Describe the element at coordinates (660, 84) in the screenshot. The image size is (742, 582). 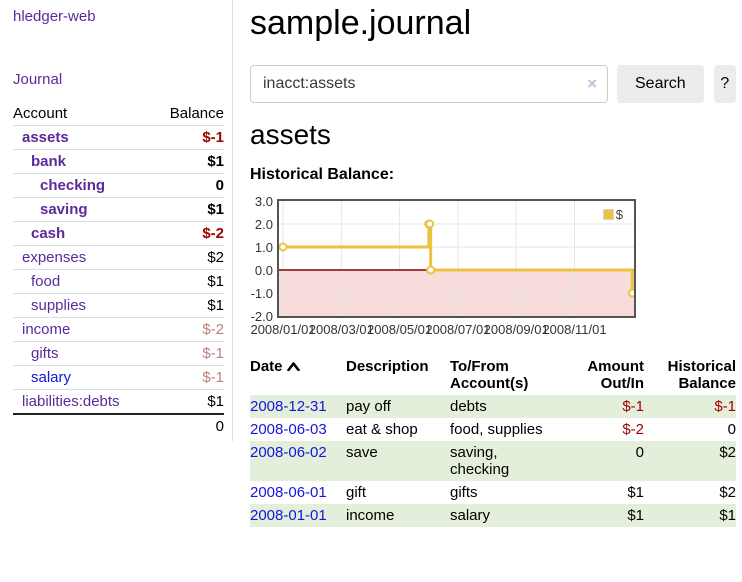
I see `search-button: Search` at that location.